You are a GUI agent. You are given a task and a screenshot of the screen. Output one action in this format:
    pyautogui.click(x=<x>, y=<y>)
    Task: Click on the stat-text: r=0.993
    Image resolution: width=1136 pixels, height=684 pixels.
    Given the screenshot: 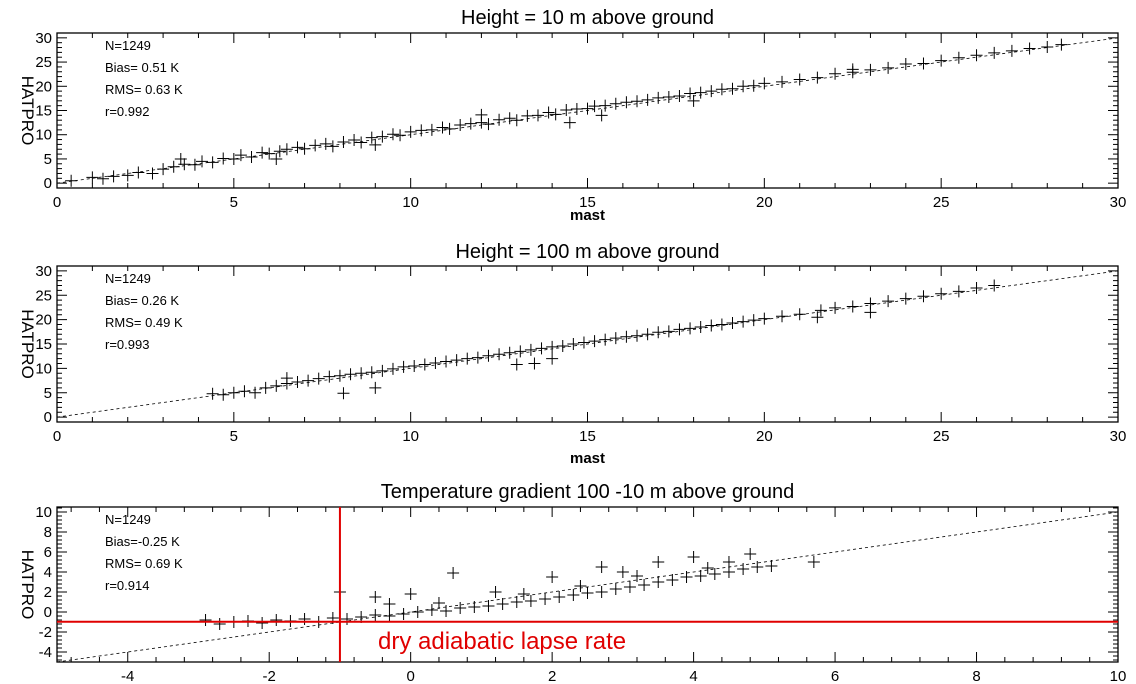 What is the action you would take?
    pyautogui.click(x=127, y=344)
    